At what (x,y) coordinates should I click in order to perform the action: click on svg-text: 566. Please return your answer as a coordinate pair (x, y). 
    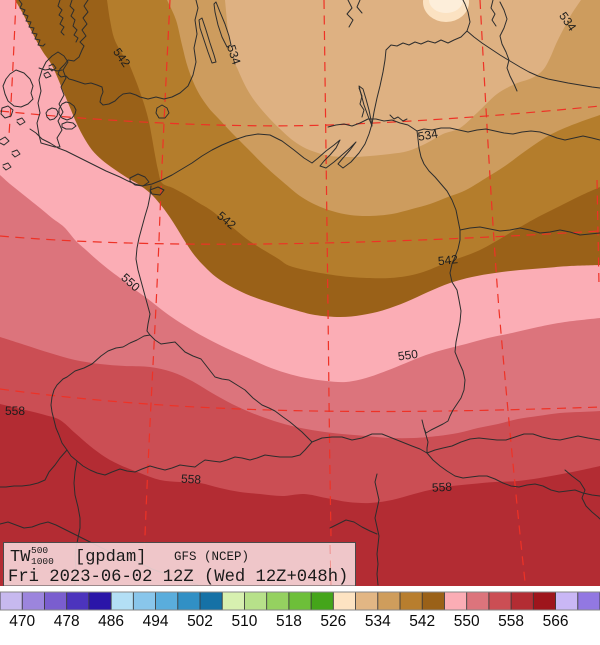
    Looking at the image, I should click on (556, 621).